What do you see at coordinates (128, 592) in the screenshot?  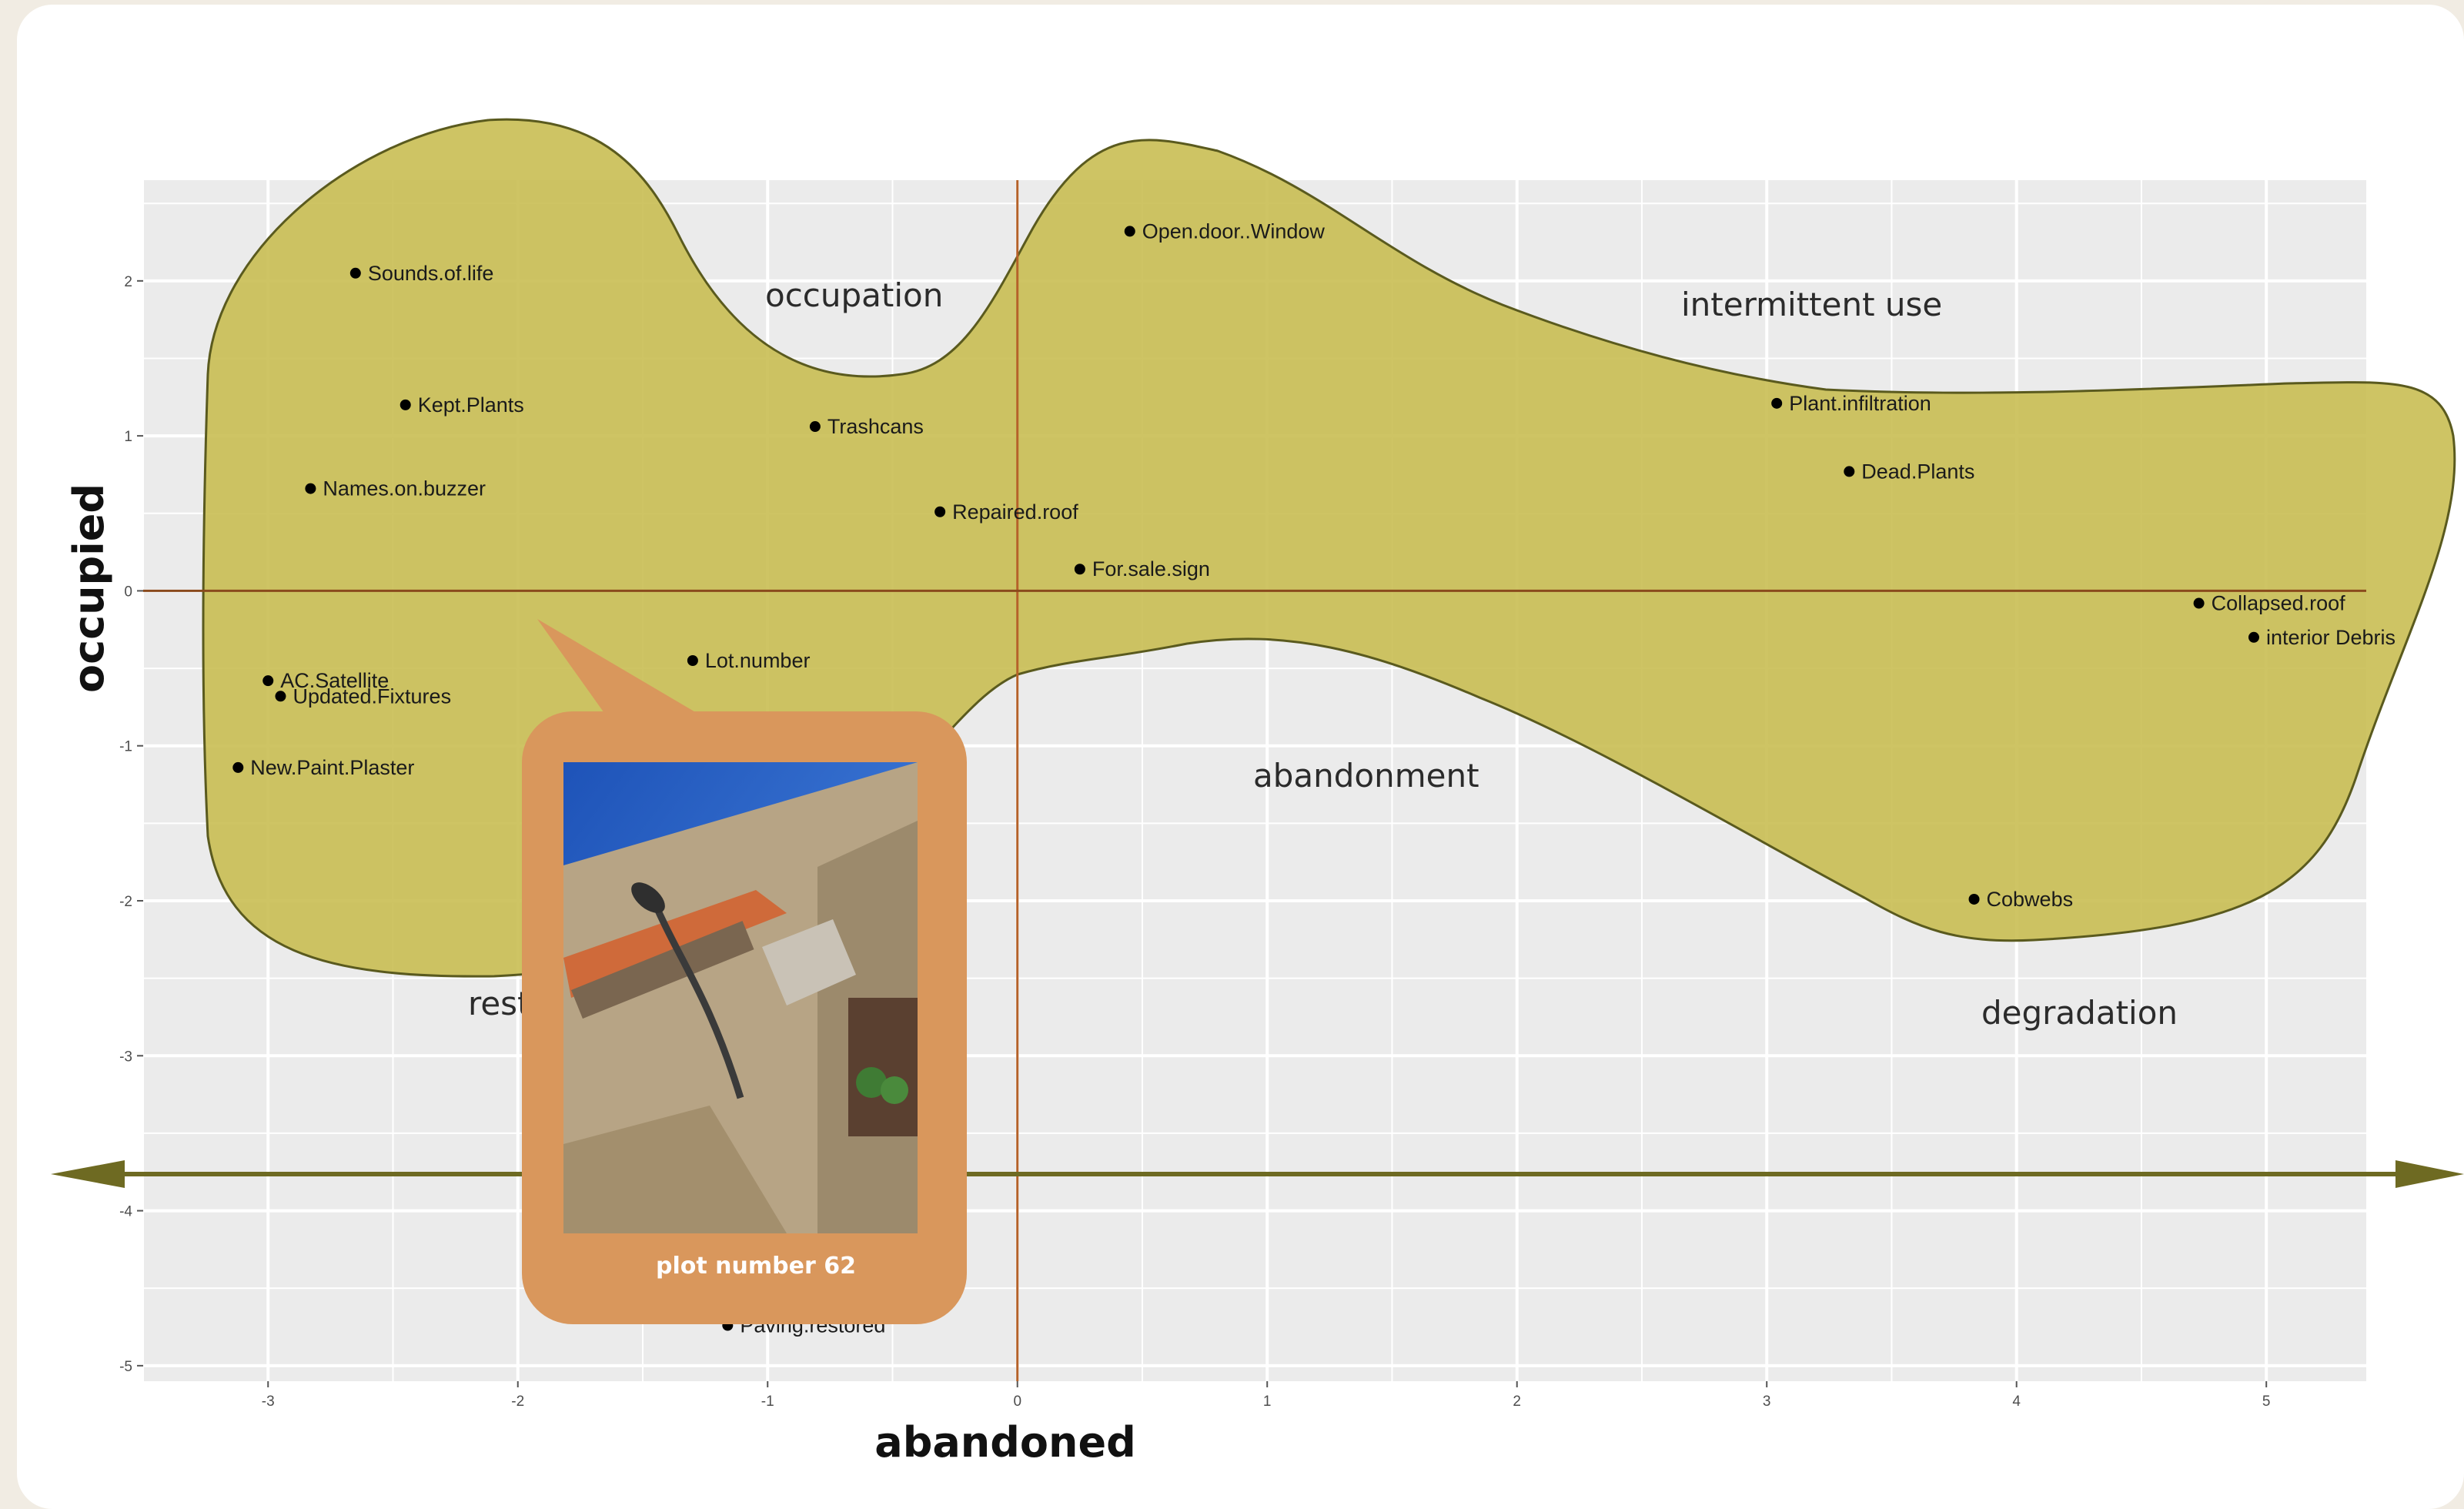 I see `y-tick-label: 0` at bounding box center [128, 592].